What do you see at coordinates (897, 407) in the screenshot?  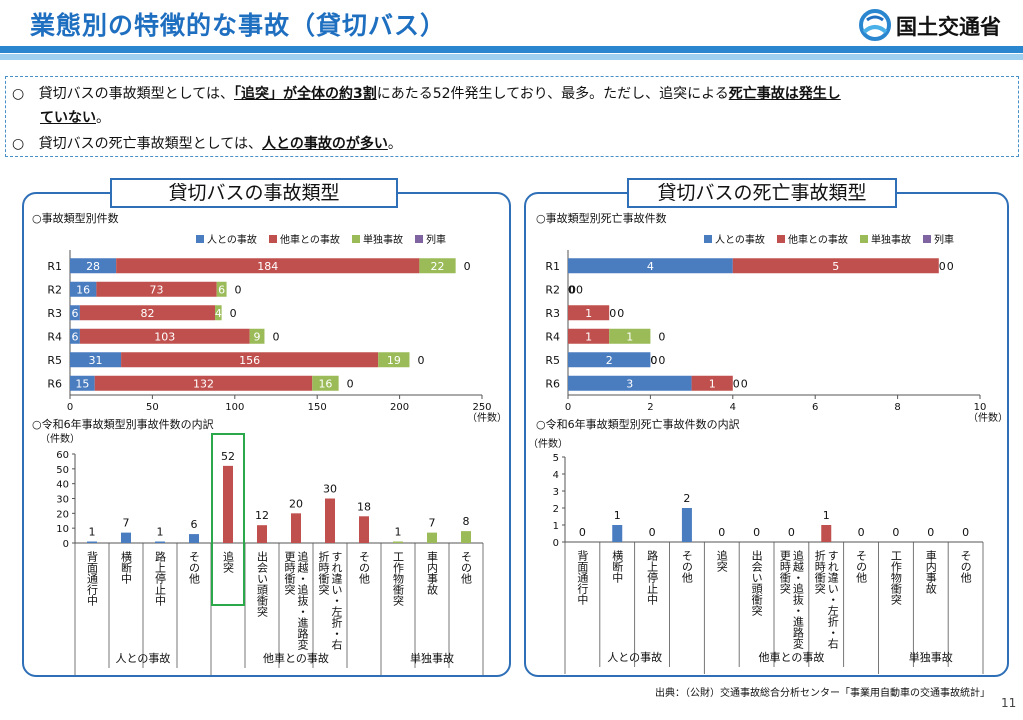 I see `x-tick-label: 8` at bounding box center [897, 407].